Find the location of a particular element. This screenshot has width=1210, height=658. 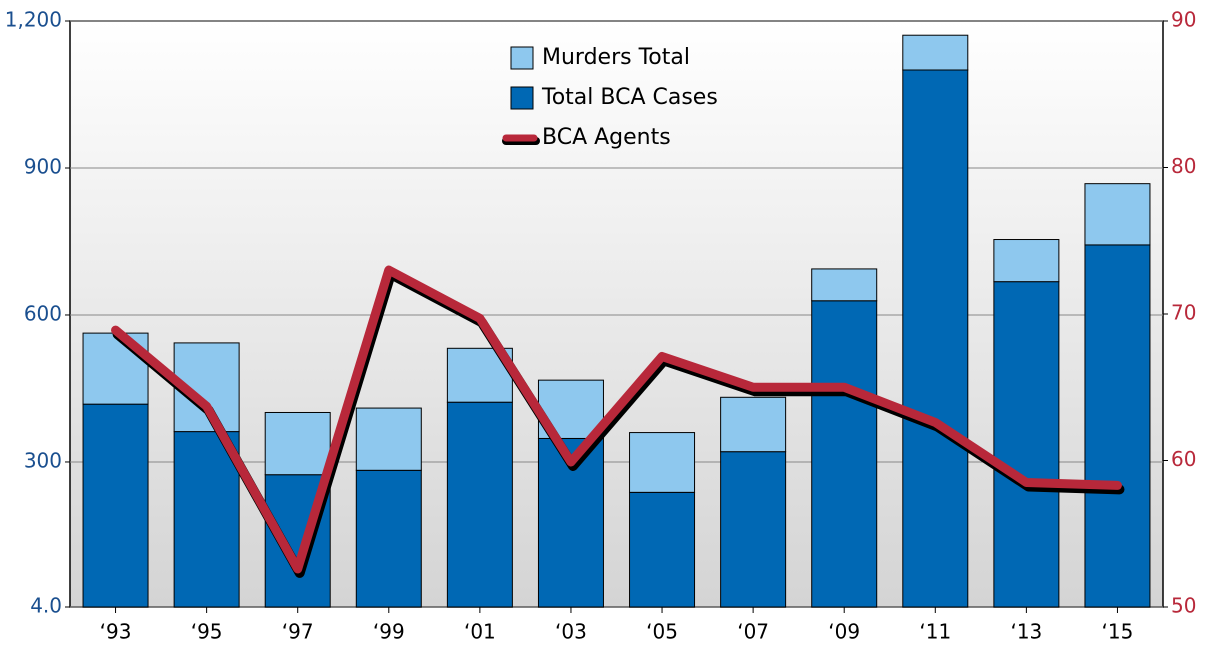

y2-tick-label: 50 is located at coordinates (1183, 606).